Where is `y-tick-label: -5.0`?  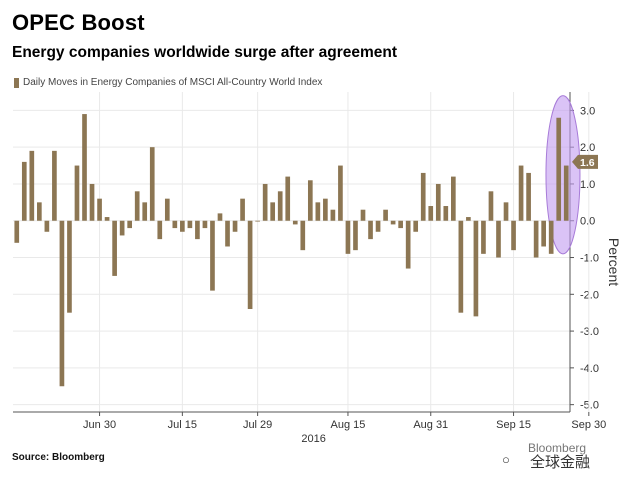
y-tick-label: -5.0 is located at coordinates (589, 406).